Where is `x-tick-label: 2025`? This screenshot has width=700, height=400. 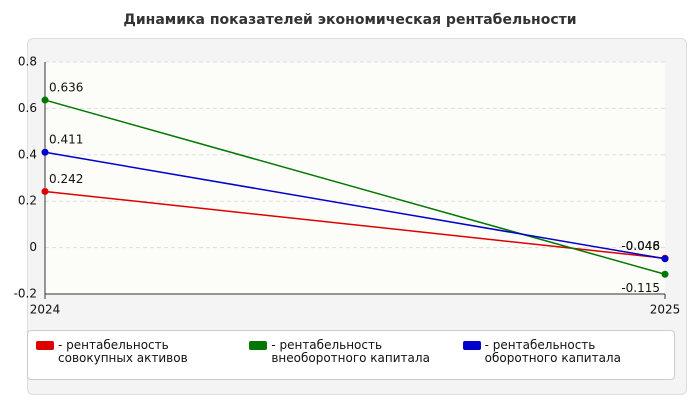 x-tick-label: 2025 is located at coordinates (665, 310).